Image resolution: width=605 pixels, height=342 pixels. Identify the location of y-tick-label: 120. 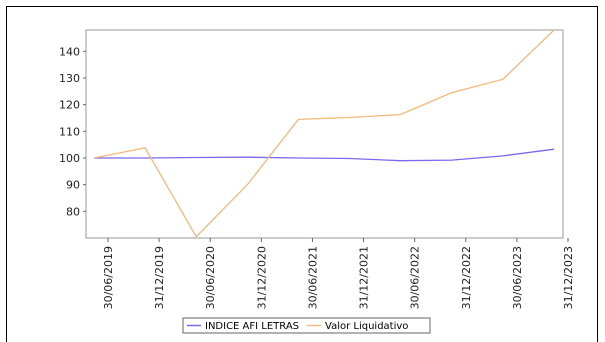
(69, 105).